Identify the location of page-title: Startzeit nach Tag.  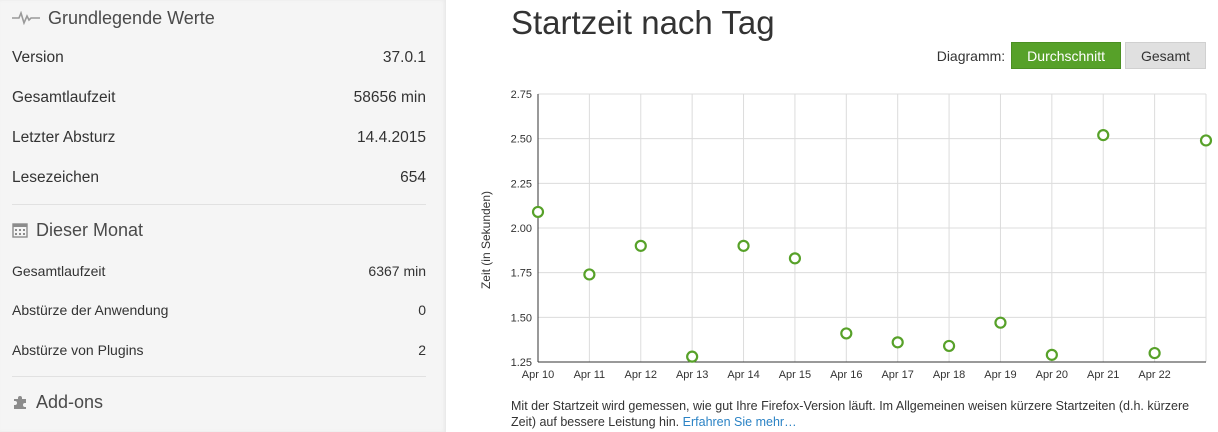
(643, 22).